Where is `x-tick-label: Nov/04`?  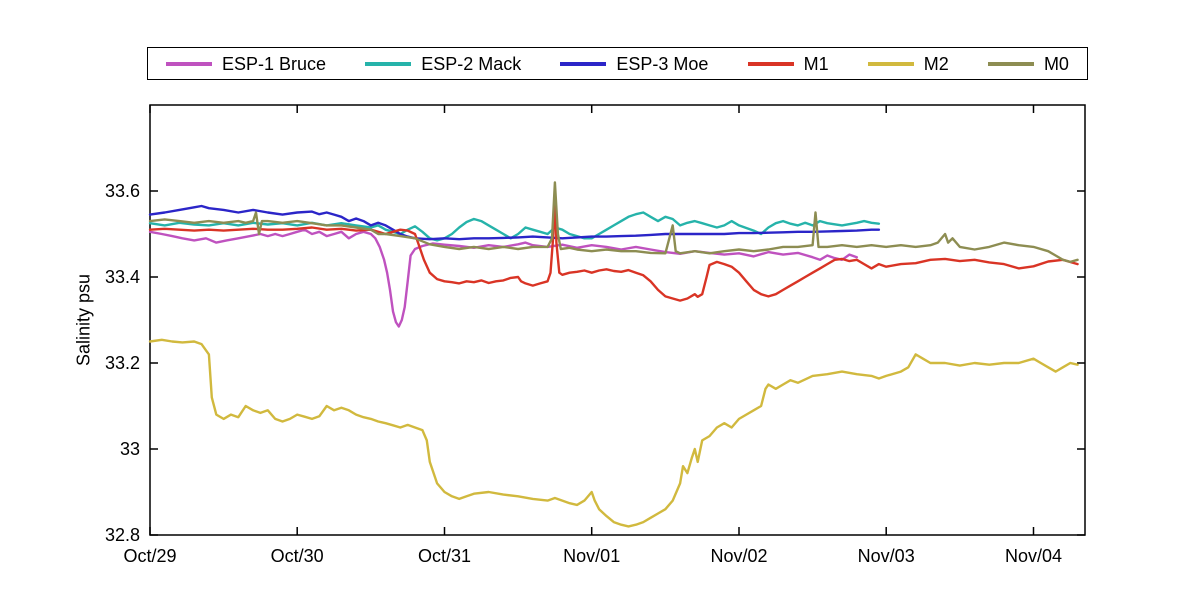
x-tick-label: Nov/04 is located at coordinates (1033, 556).